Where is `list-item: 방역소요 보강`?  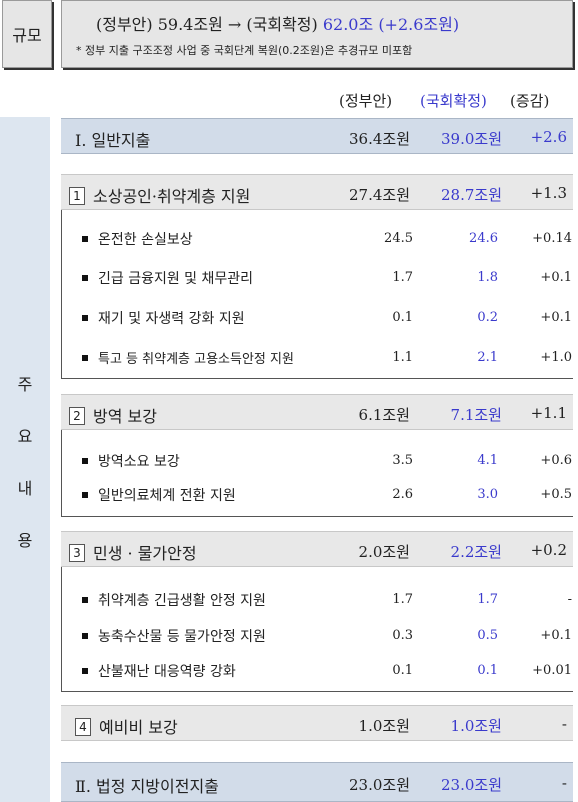
list-item: 방역소요 보강 is located at coordinates (131, 461).